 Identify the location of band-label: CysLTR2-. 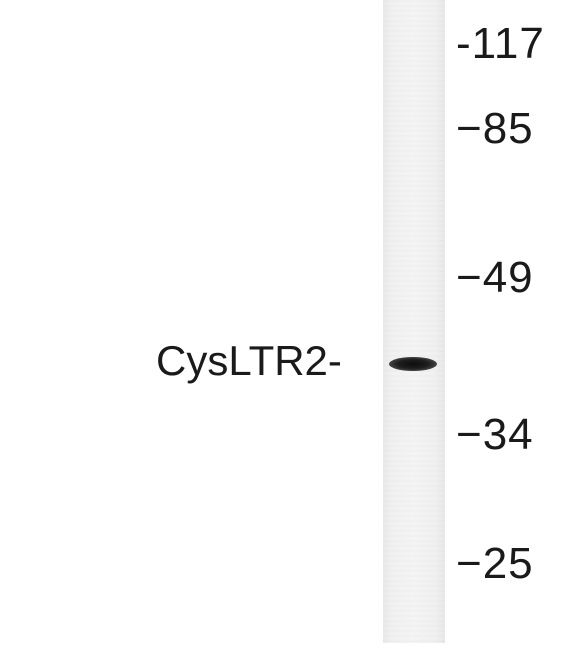
(249, 360).